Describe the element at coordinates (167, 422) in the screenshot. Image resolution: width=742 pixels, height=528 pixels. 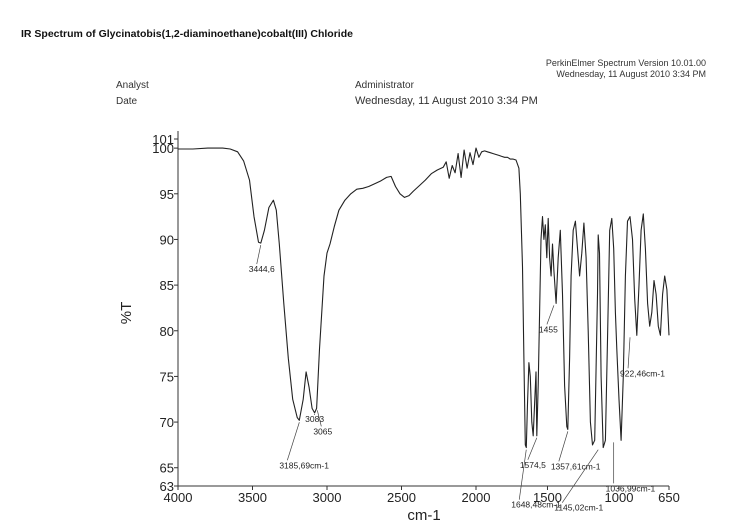
I see `y-tick-label: 70` at that location.